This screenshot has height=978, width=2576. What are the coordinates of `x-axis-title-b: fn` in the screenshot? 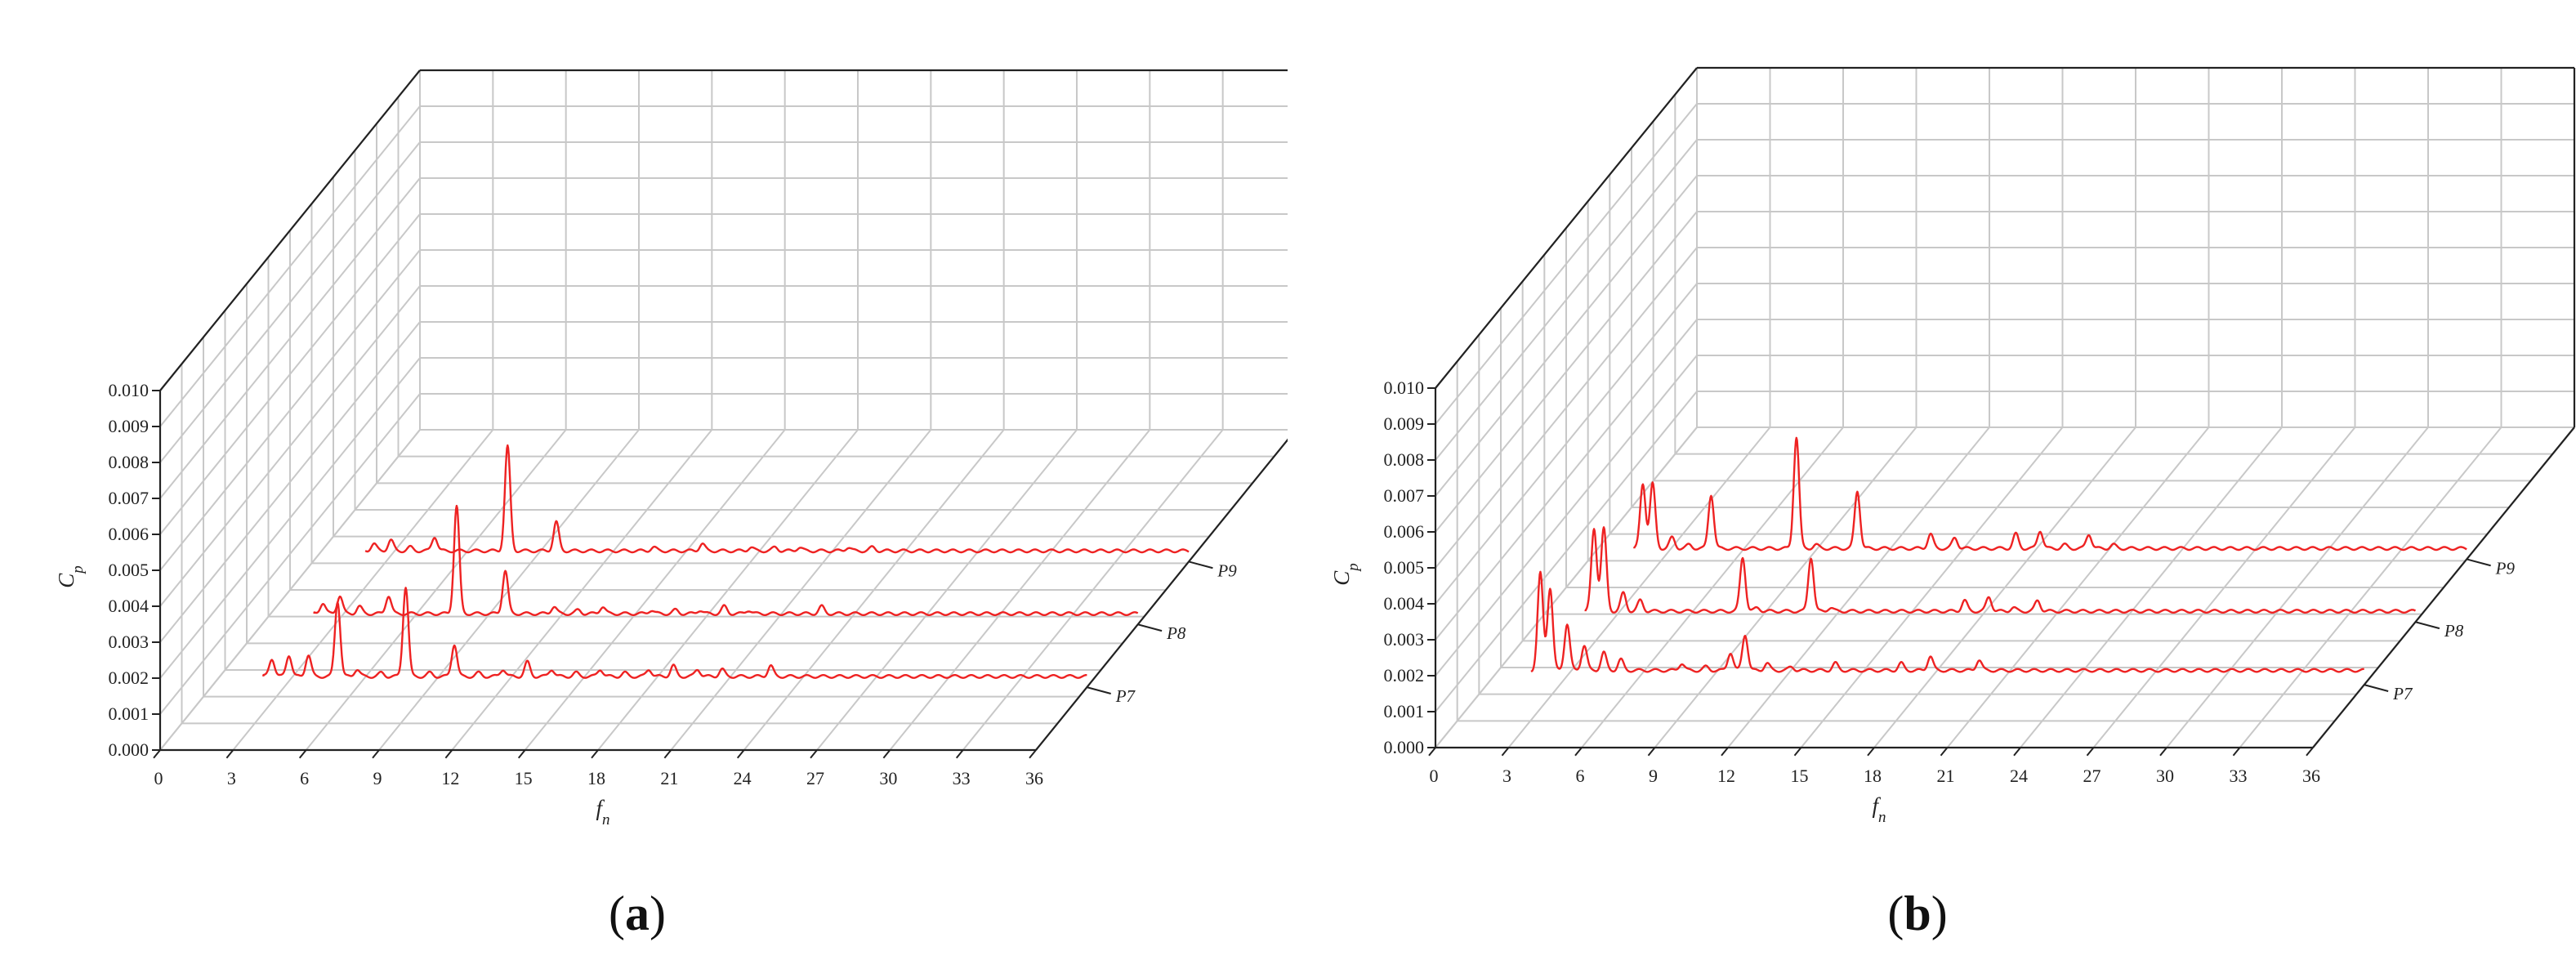 It's located at (1879, 809).